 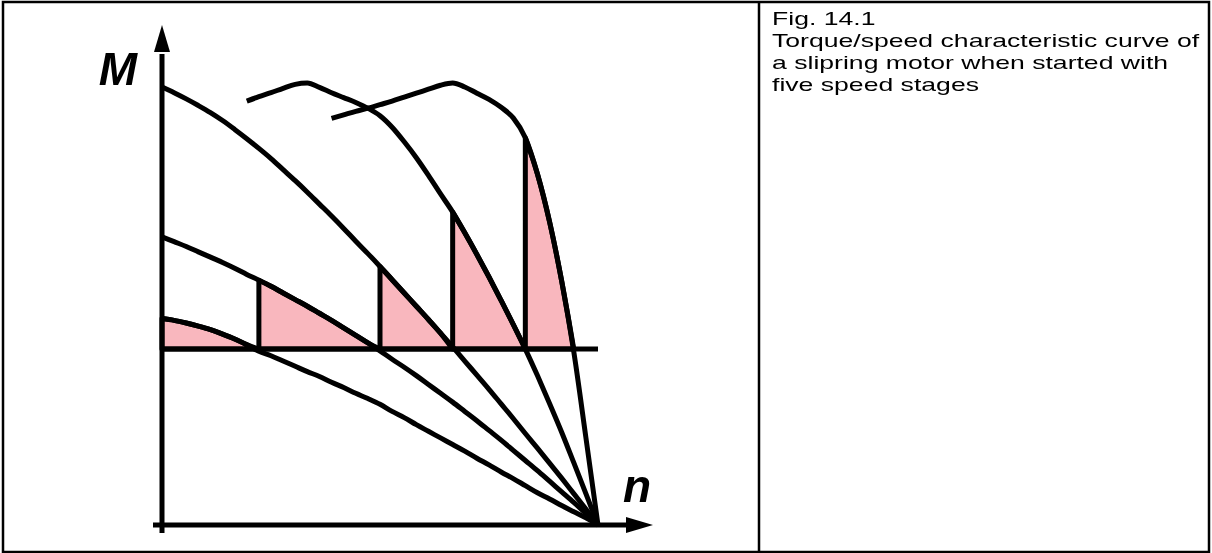 What do you see at coordinates (637, 486) in the screenshot?
I see `x-axis-title: n` at bounding box center [637, 486].